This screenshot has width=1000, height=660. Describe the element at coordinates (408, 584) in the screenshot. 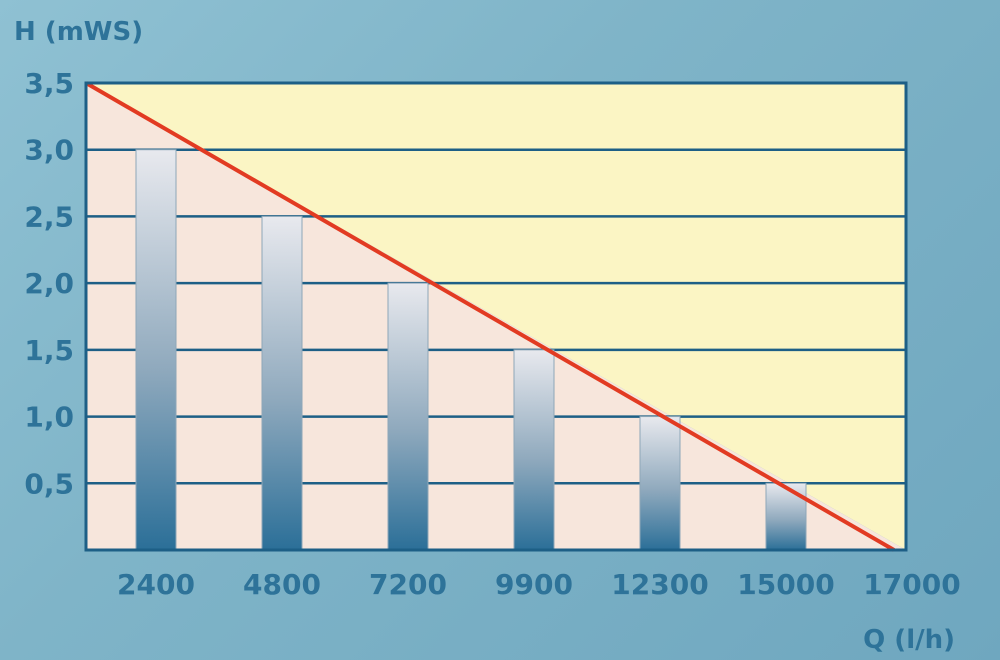

I see `x-tick-label: 7200` at that location.